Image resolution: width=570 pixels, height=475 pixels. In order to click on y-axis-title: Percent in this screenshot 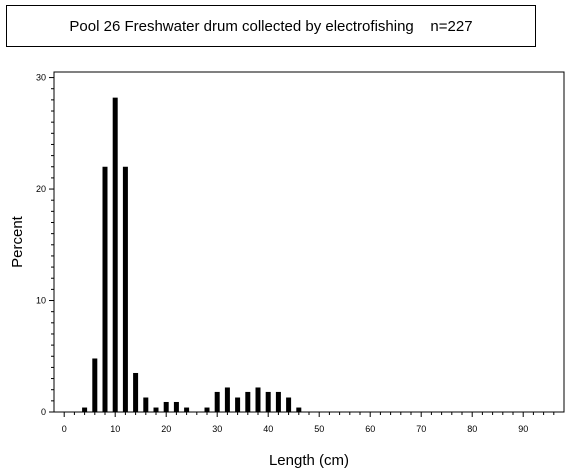, I will do `click(17, 241)`.